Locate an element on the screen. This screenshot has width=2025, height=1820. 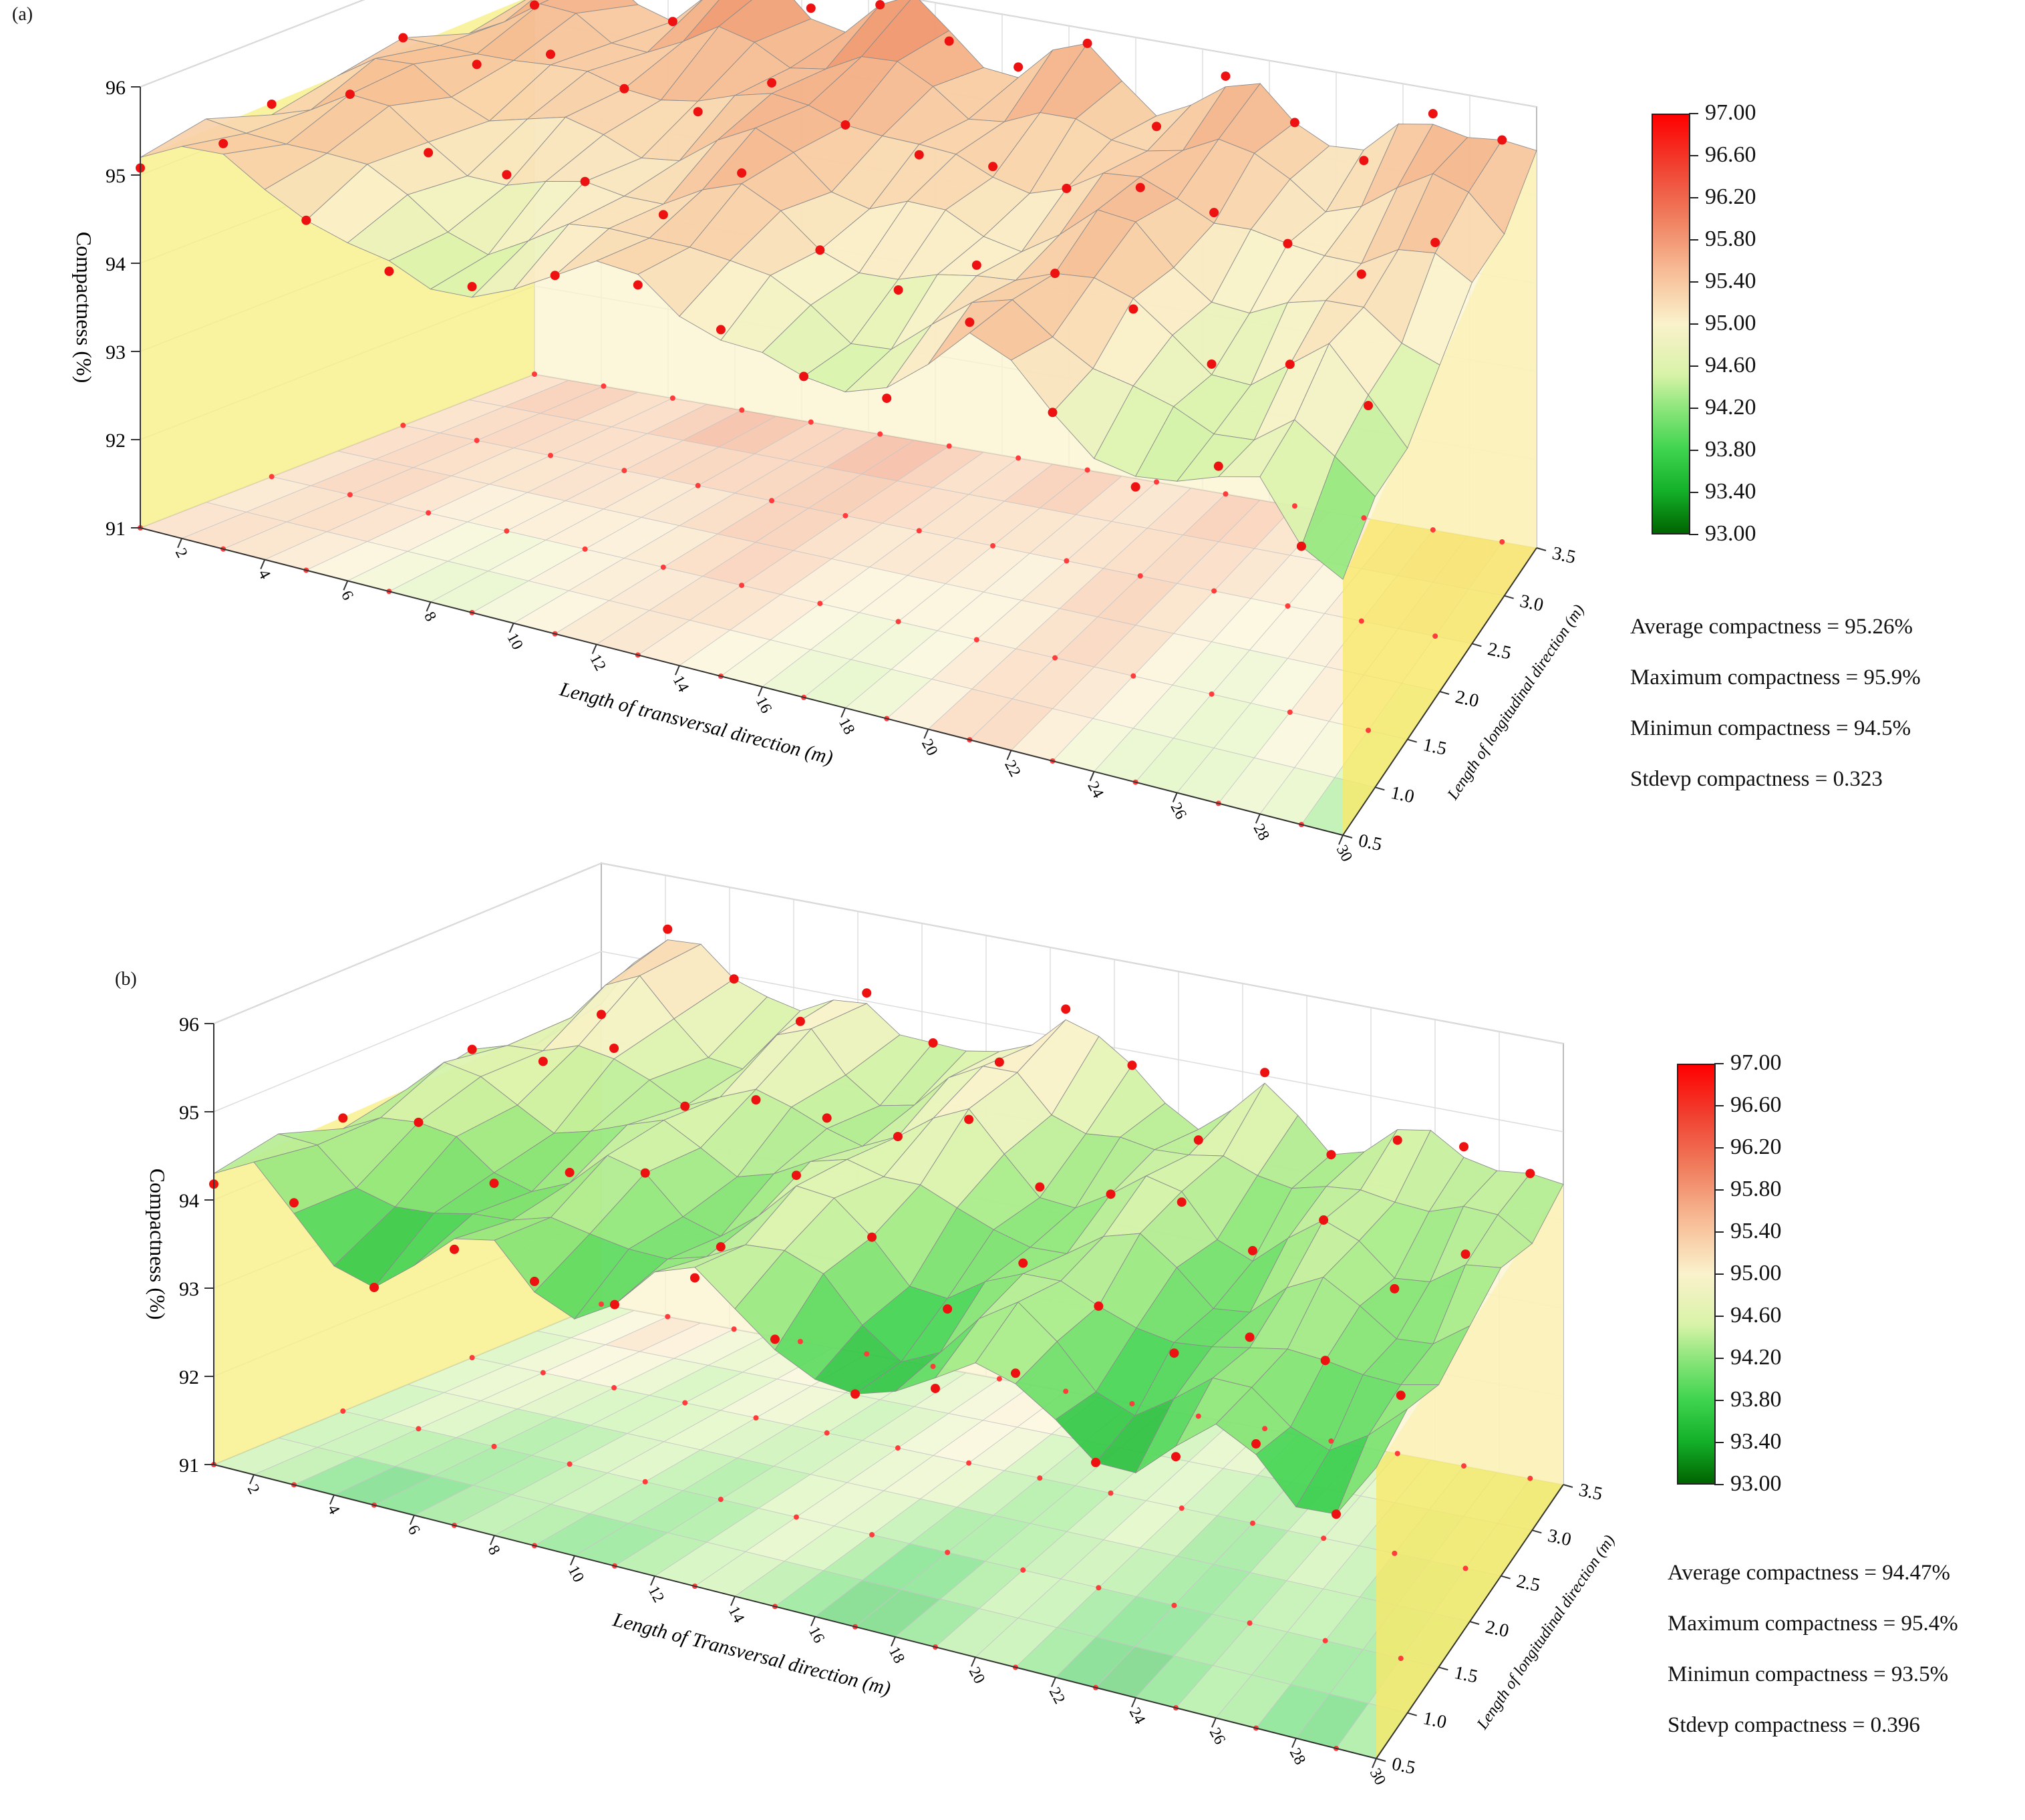
y-tick-label: 1.5 is located at coordinates (1434, 747).